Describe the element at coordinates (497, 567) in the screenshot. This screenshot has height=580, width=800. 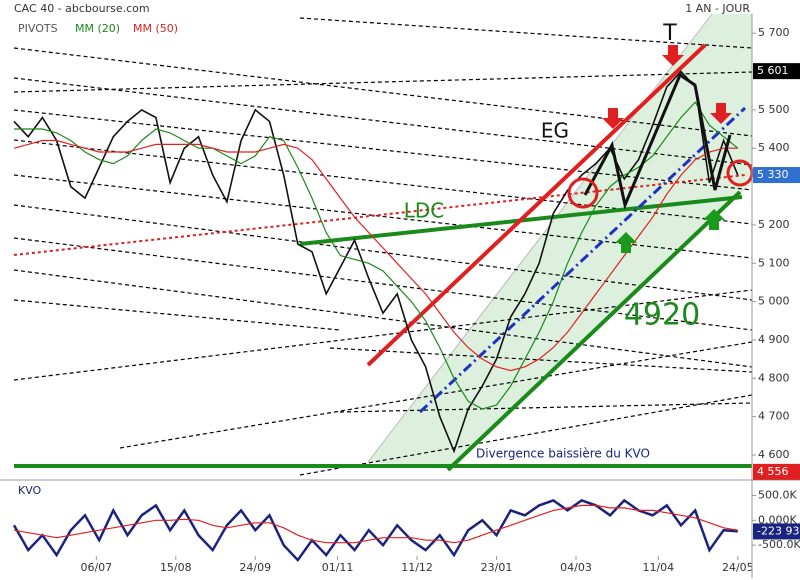
I see `x-tick-label: 23/01` at that location.